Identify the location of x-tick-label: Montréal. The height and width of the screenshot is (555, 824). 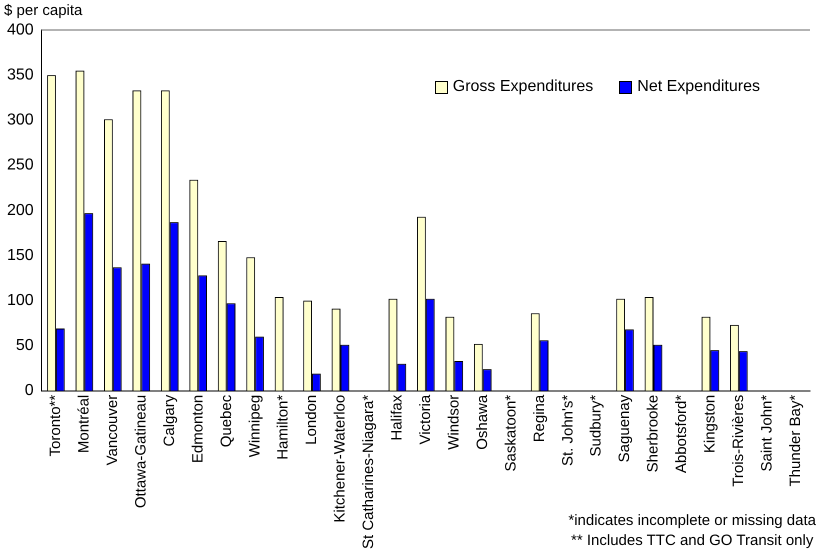
(84, 424).